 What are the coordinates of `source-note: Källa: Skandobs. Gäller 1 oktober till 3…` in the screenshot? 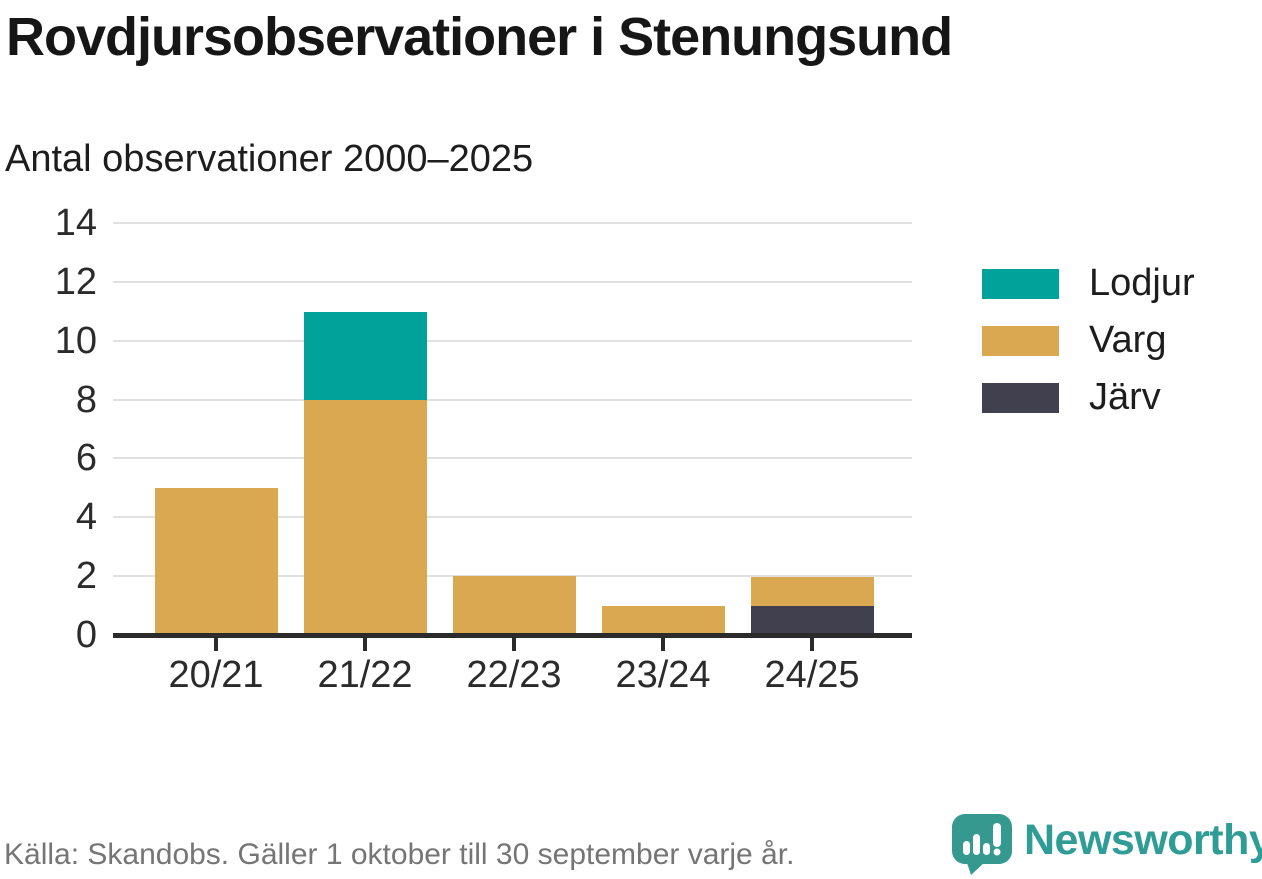 It's located at (399, 854).